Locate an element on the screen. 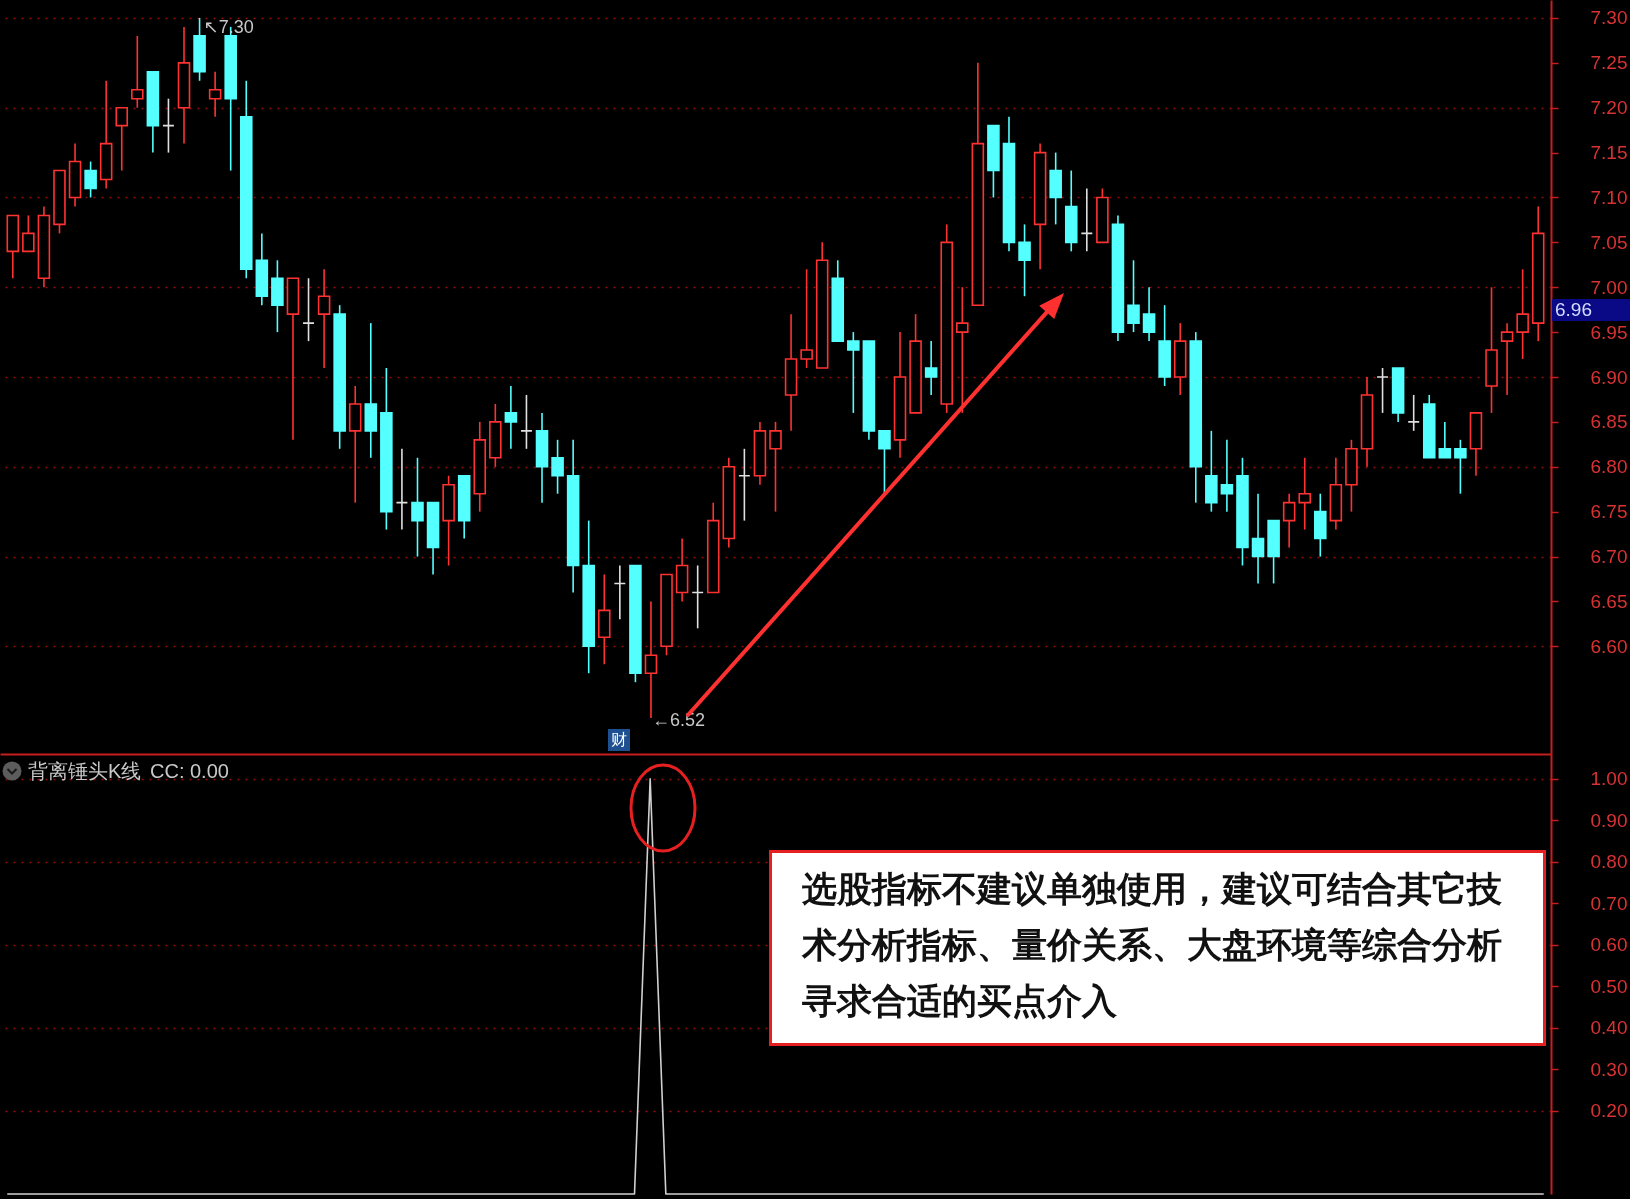 The image size is (1630, 1199). annotation: 财 is located at coordinates (618, 740).